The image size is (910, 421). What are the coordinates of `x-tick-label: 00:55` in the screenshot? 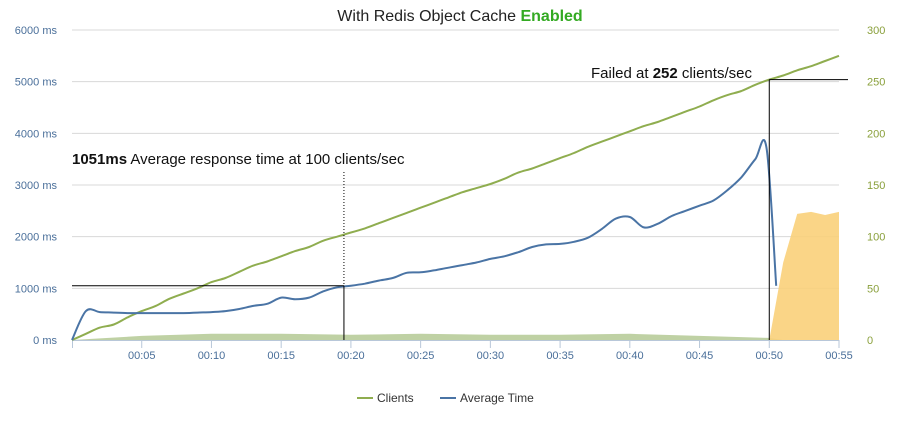 It's located at (839, 356).